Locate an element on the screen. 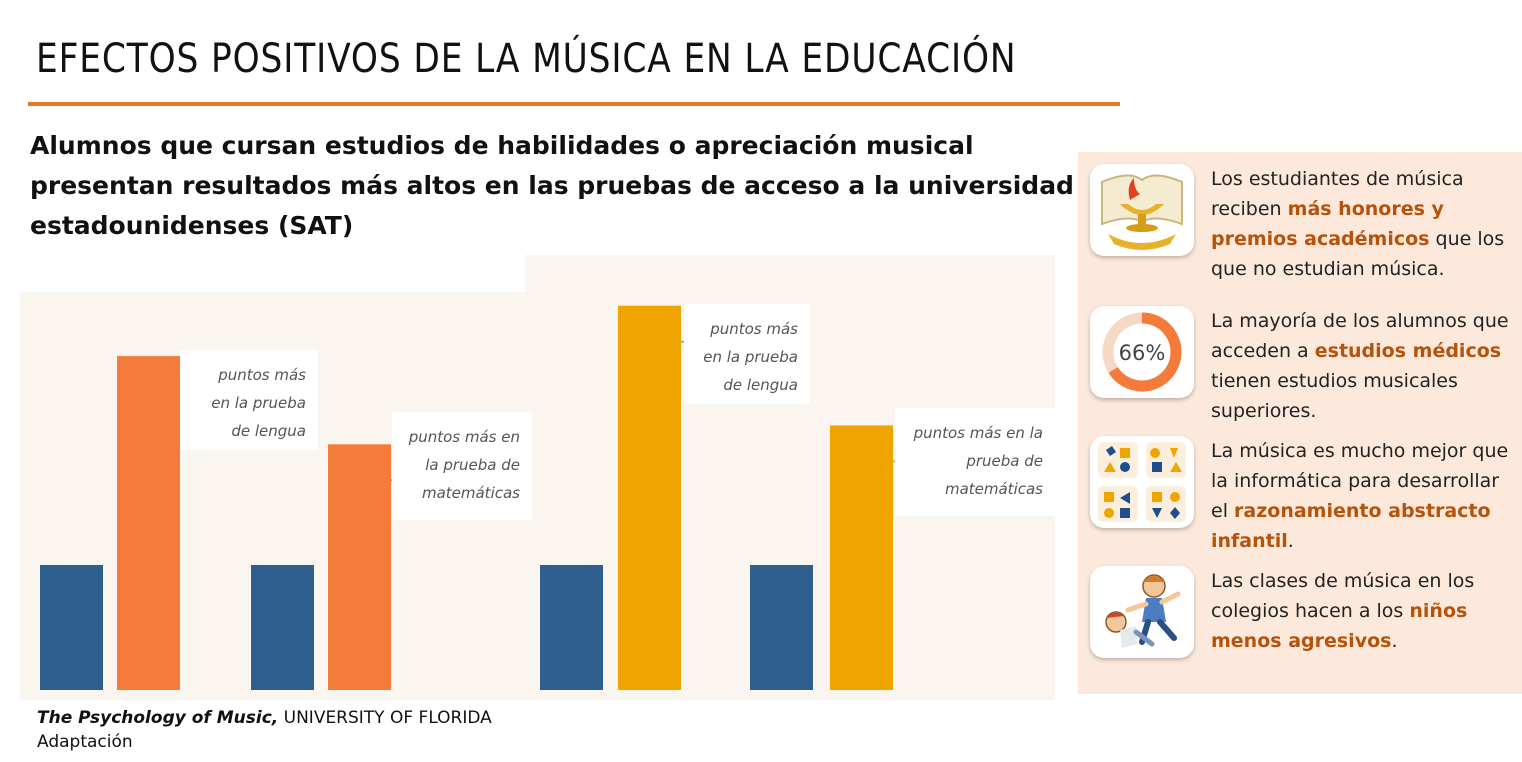 The width and height of the screenshot is (1522, 762). source-org: UNIVERSITY OF FLORIDA is located at coordinates (387, 718).